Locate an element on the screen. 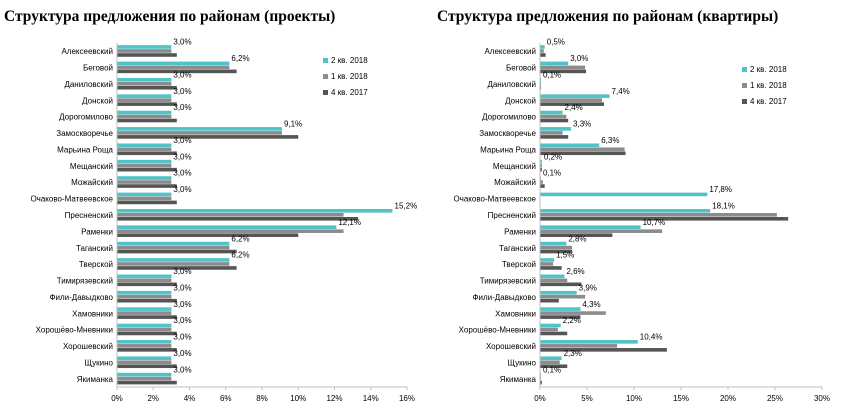 Image resolution: width=852 pixels, height=412 pixels. apartments-data-label: 0,5% is located at coordinates (556, 42).